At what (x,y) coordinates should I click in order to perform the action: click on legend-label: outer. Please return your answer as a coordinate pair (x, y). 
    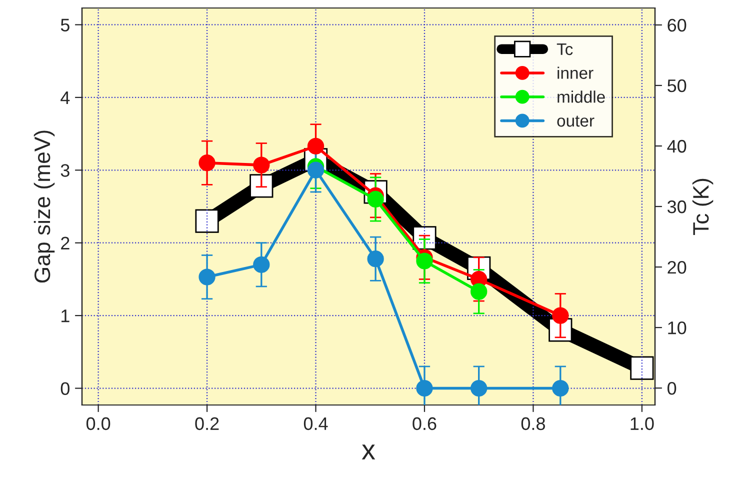
    Looking at the image, I should click on (575, 121).